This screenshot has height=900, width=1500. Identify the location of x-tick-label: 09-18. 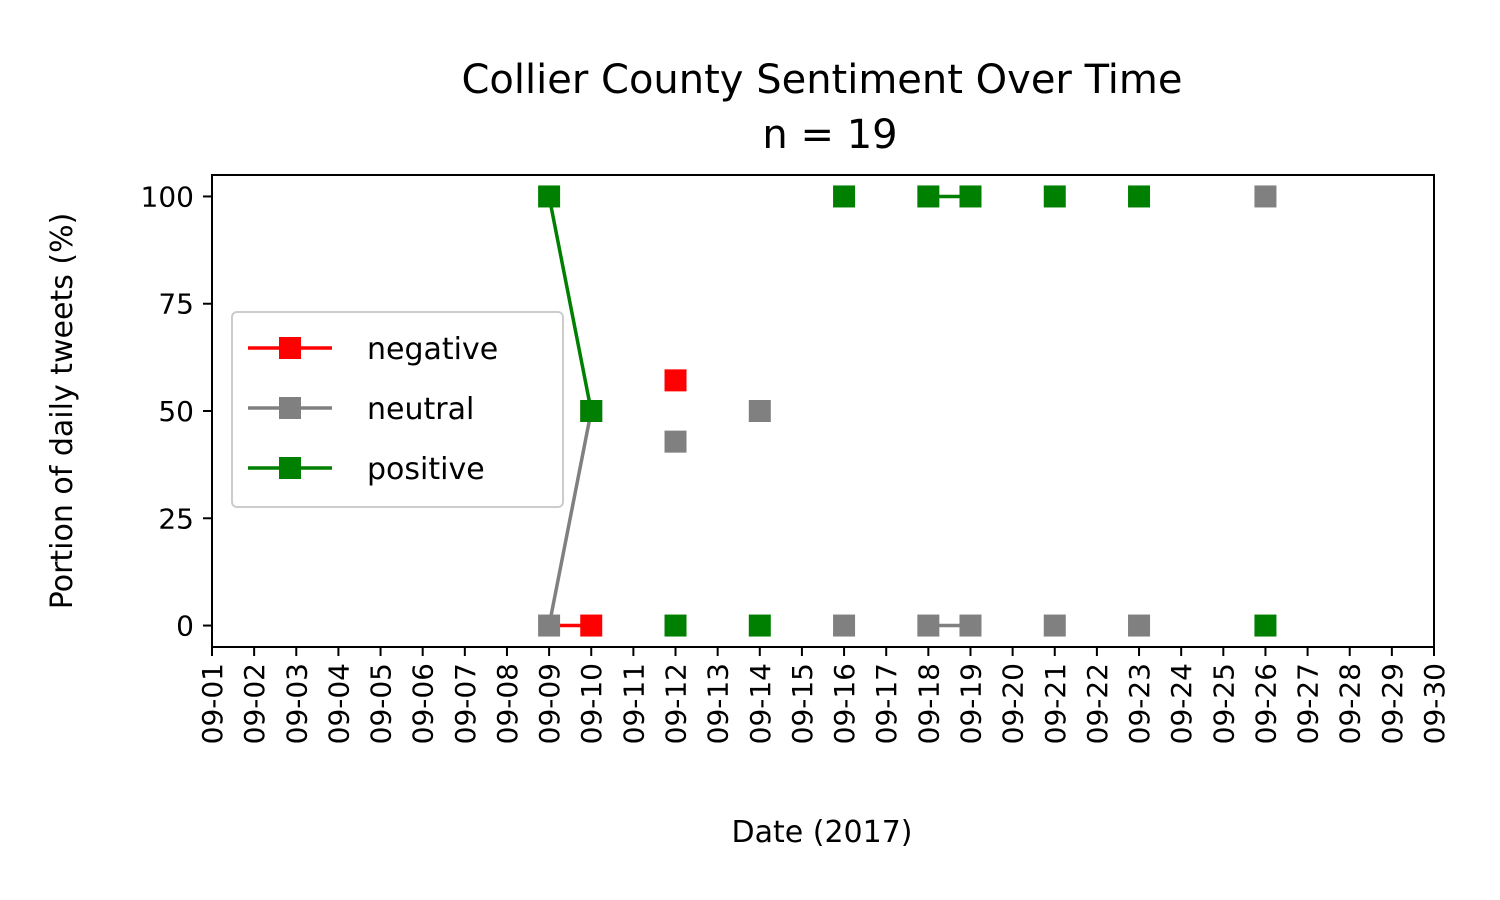
(928, 703).